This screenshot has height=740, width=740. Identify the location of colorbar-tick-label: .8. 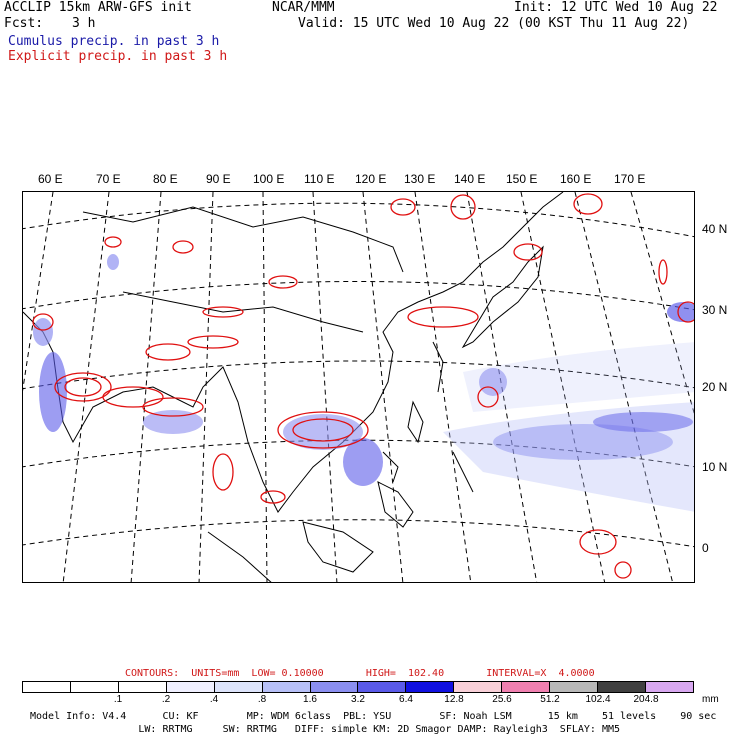
(262, 699).